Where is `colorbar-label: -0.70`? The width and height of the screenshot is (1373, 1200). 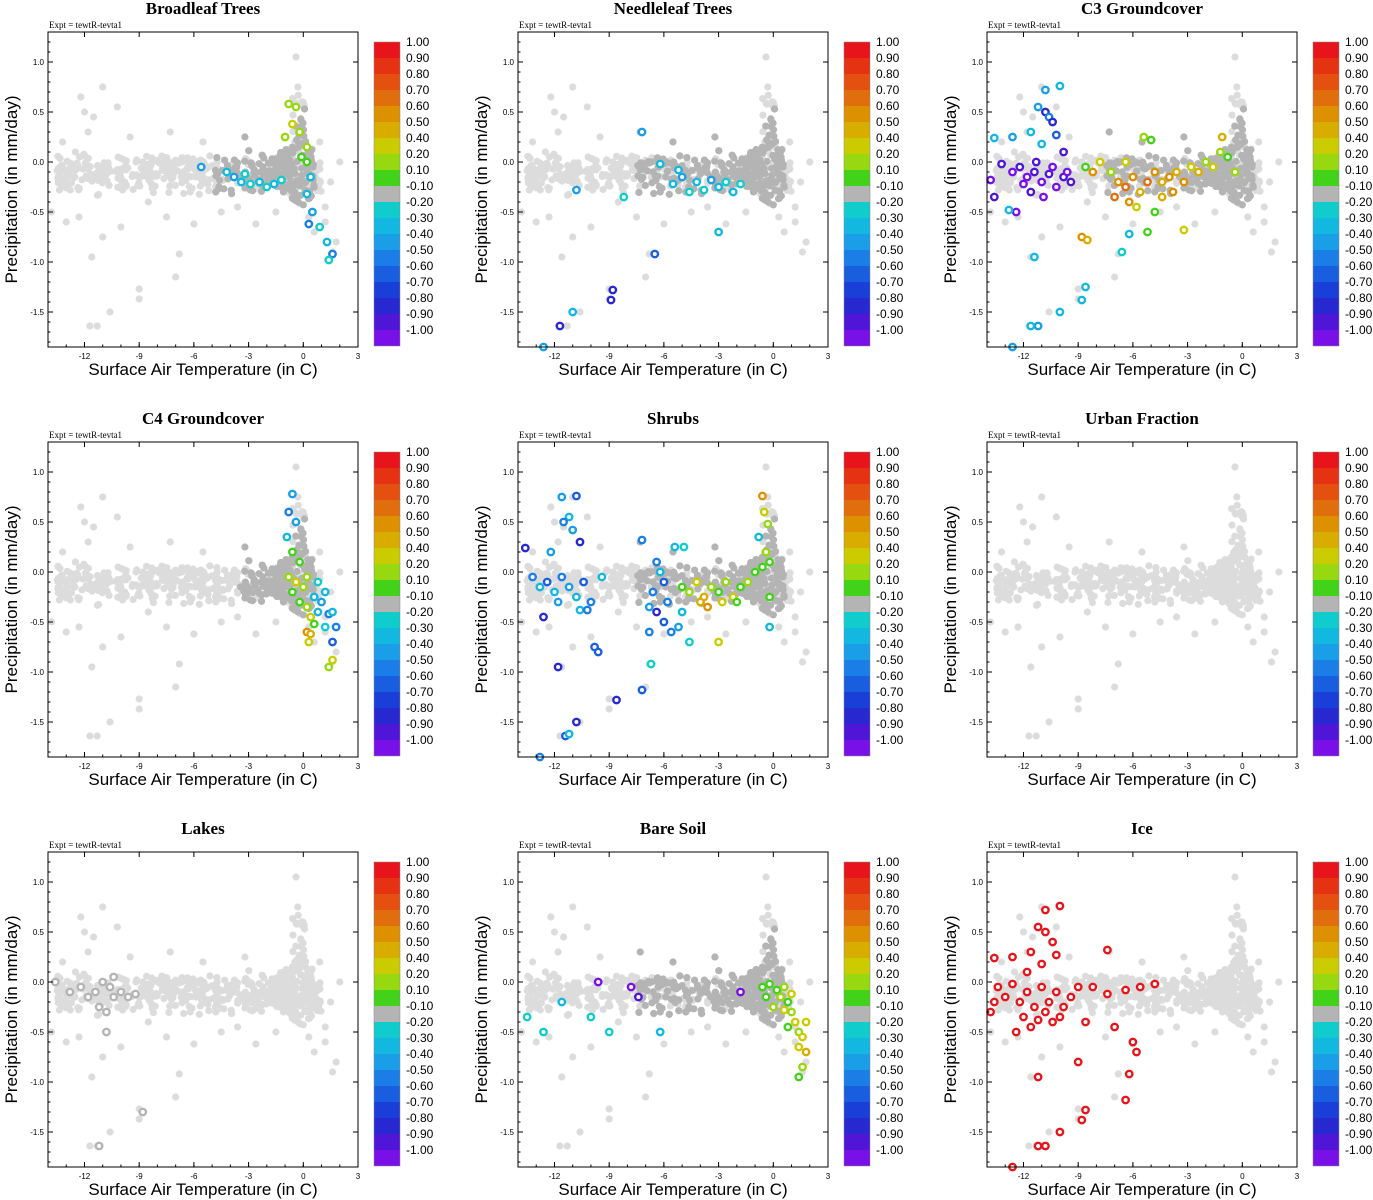
colorbar-label: -0.70 is located at coordinates (1359, 282).